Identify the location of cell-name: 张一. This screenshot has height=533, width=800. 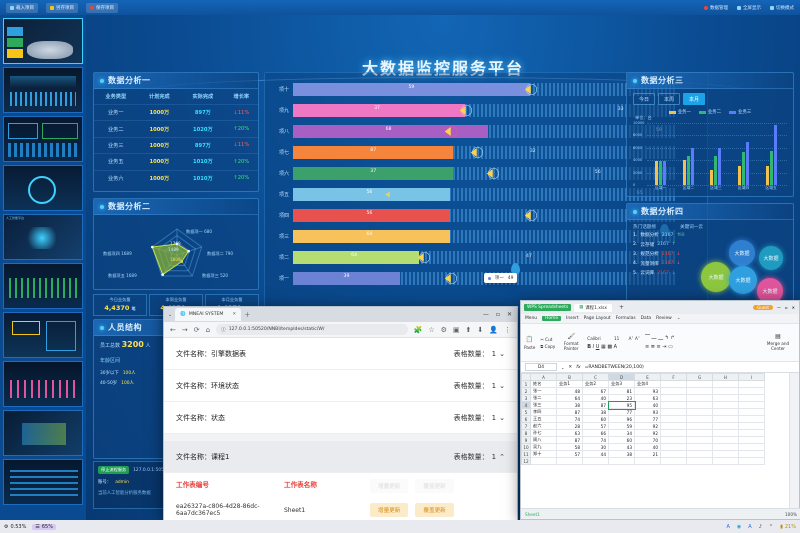
(543, 391).